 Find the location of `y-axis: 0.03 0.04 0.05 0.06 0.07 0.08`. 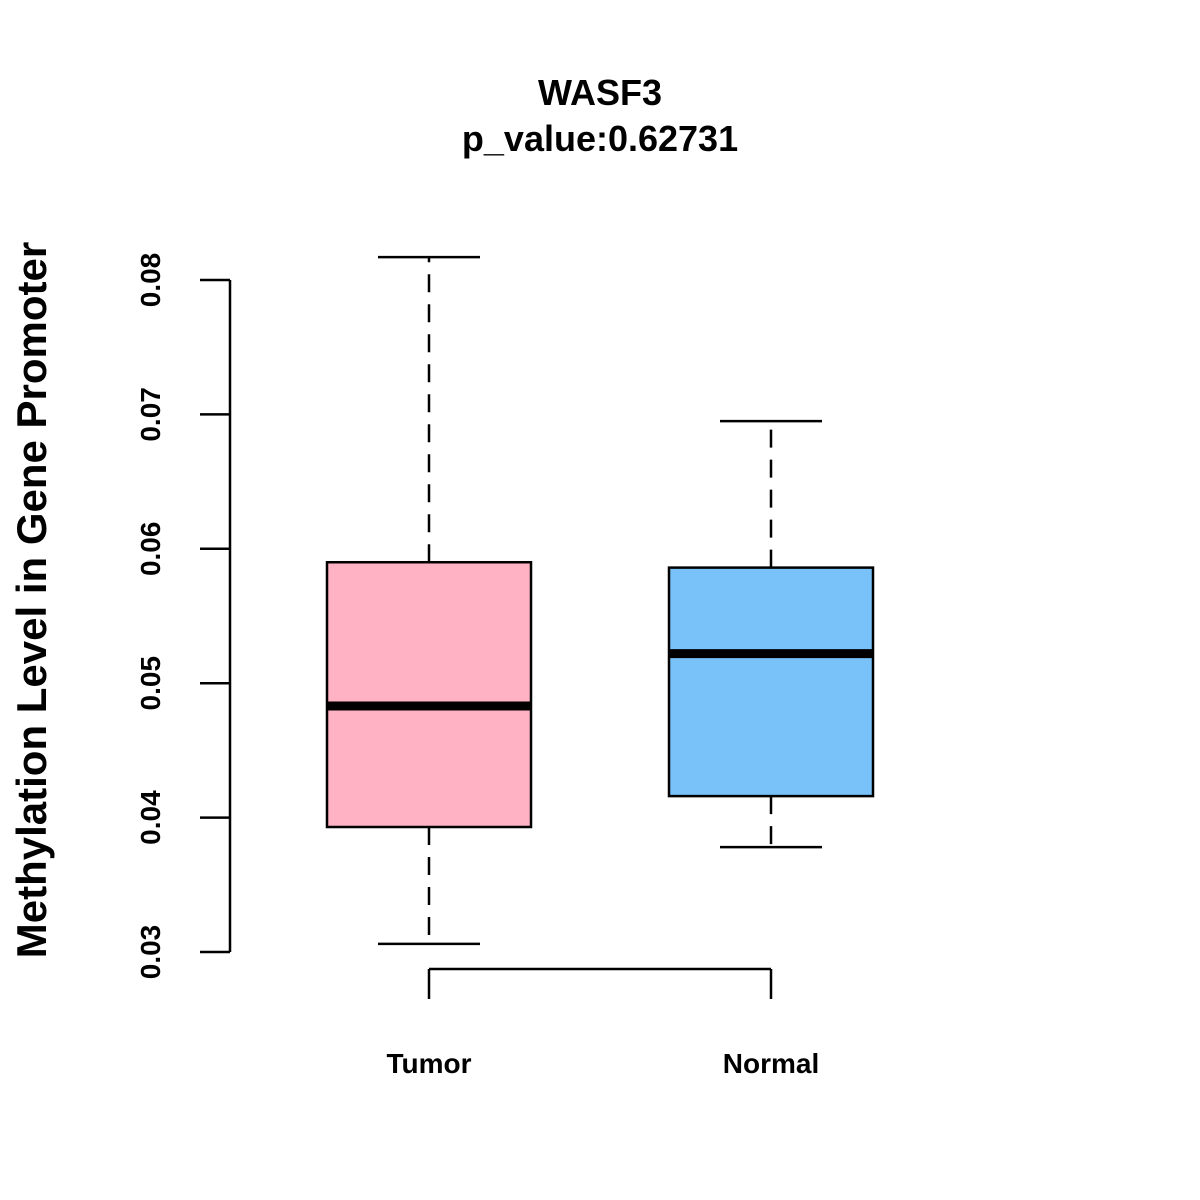

y-axis: 0.03 0.04 0.05 0.06 0.07 0.08 is located at coordinates (183, 616).